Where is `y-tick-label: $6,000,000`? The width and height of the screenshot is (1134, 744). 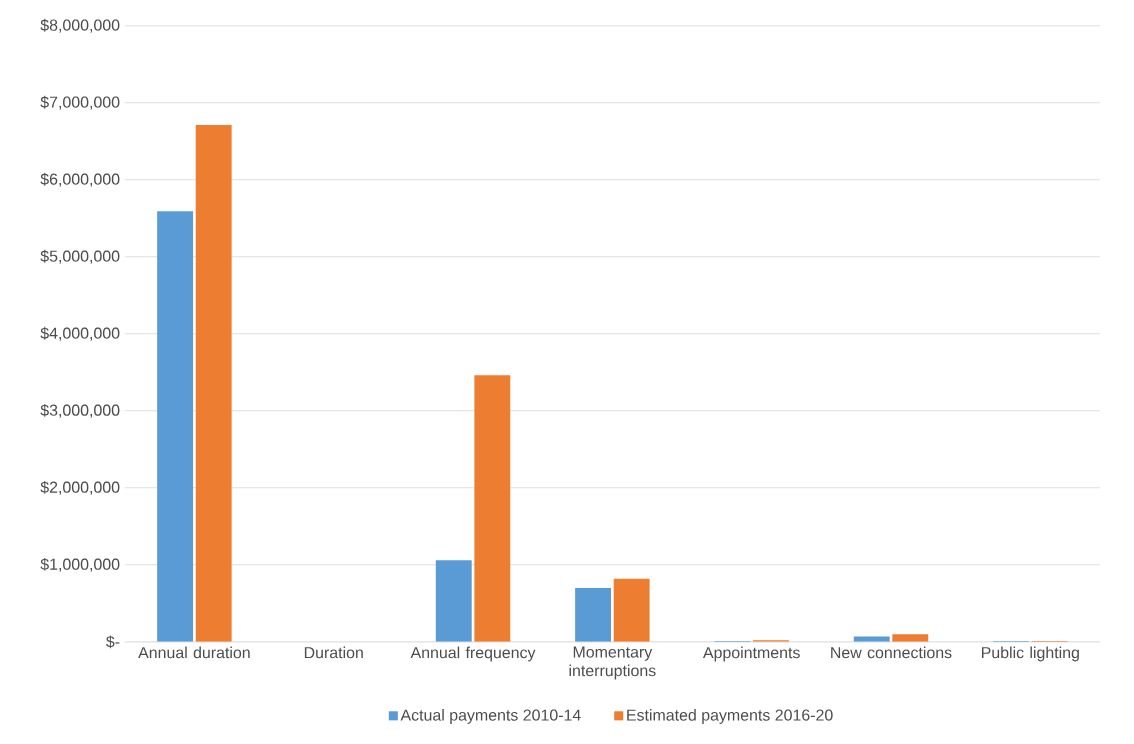 y-tick-label: $6,000,000 is located at coordinates (80, 179).